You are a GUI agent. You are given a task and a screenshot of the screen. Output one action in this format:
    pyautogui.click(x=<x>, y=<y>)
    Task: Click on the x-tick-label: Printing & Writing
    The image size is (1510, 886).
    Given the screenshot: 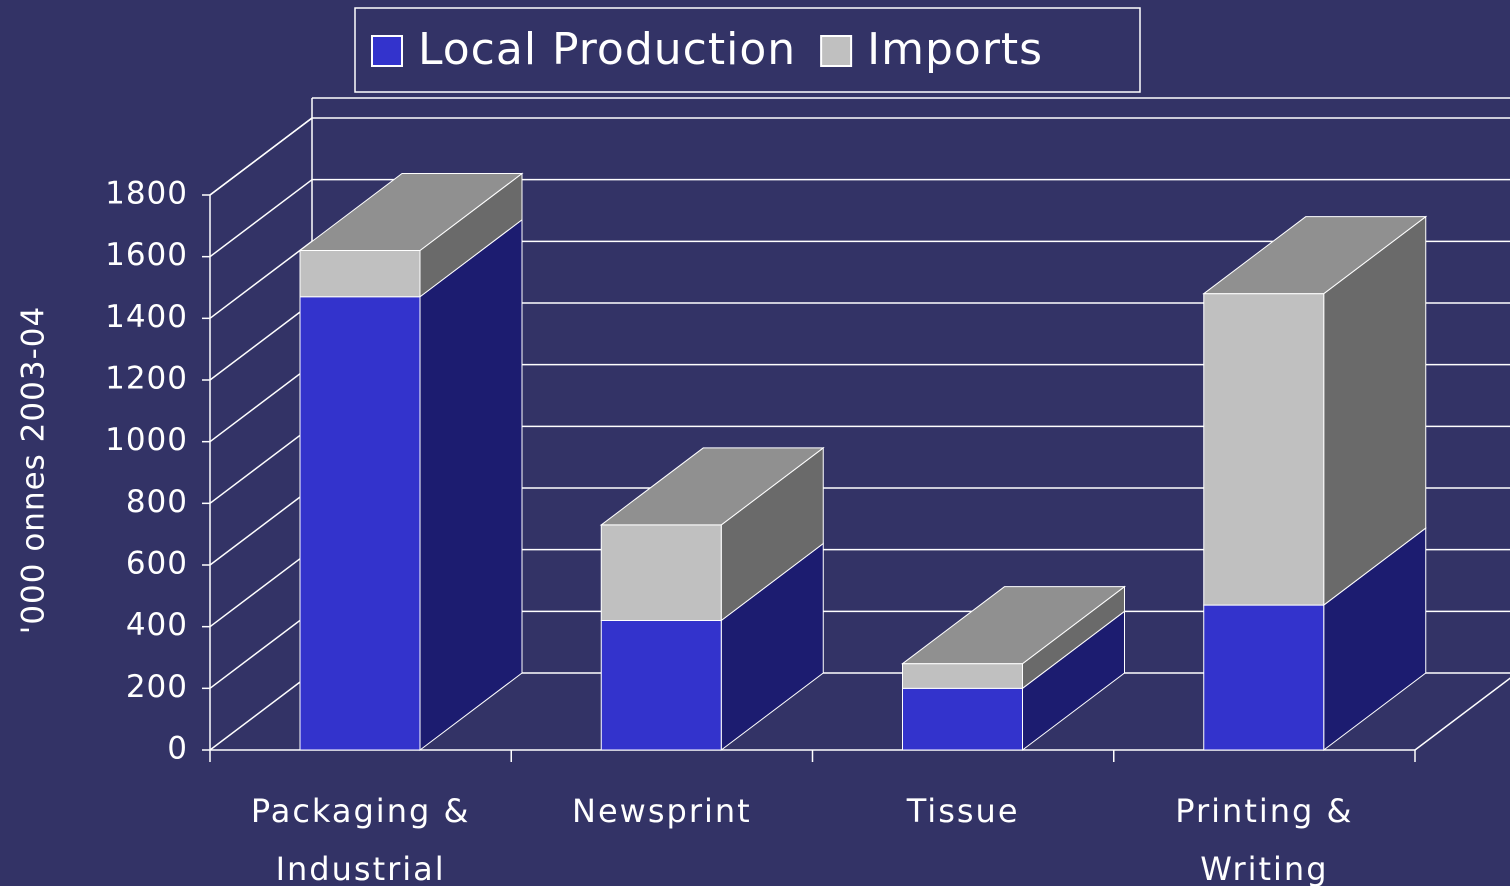 What is the action you would take?
    pyautogui.click(x=1264, y=839)
    